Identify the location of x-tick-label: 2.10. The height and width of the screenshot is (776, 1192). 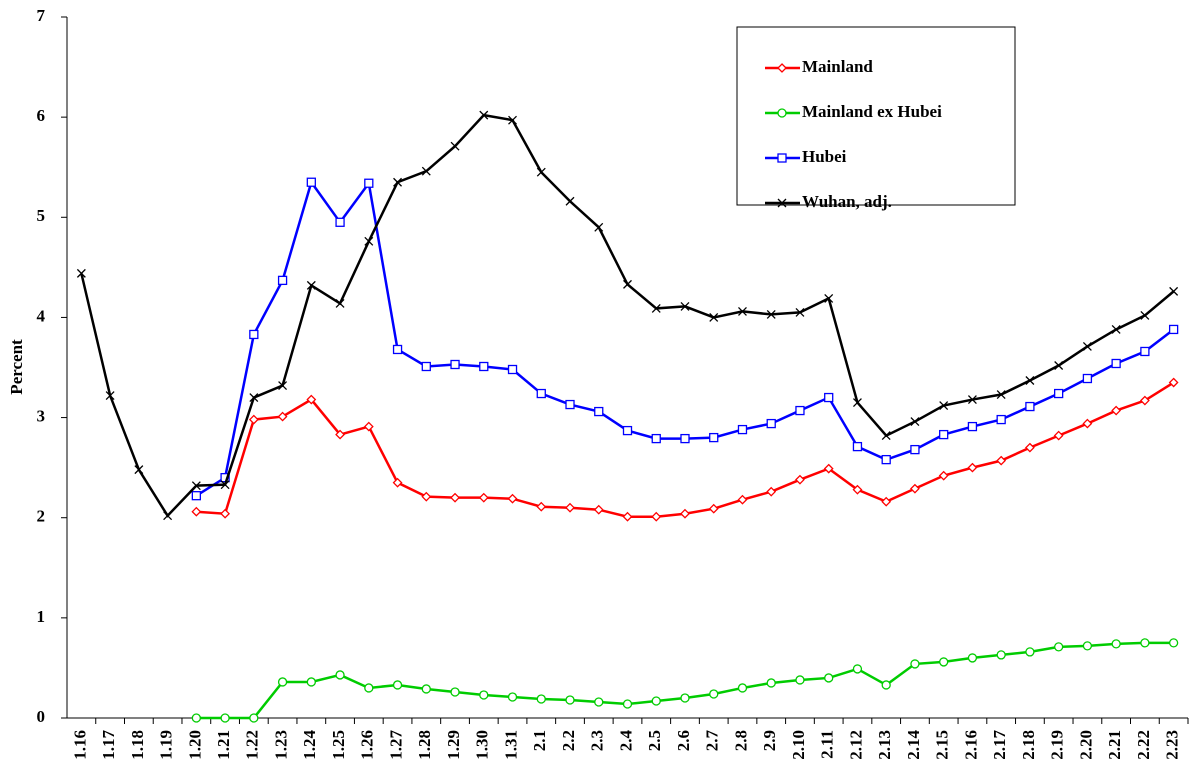
(798, 745).